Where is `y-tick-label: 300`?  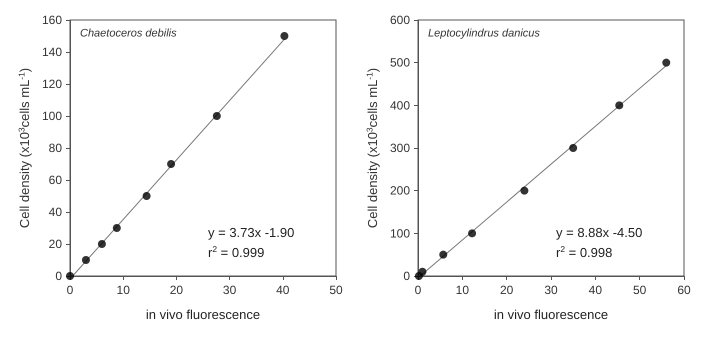 y-tick-label: 300 is located at coordinates (400, 148).